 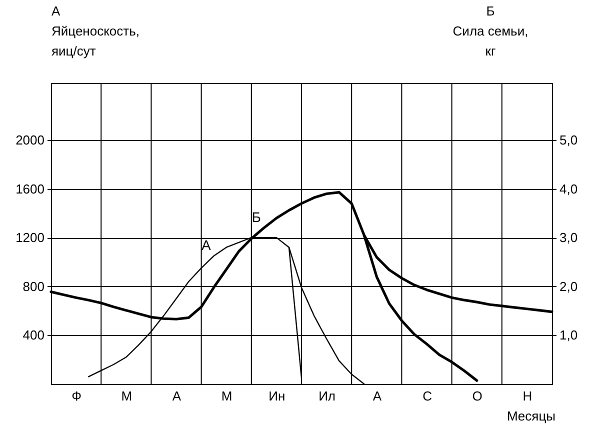 I want to click on x-tick-label: Ин, so click(x=277, y=396).